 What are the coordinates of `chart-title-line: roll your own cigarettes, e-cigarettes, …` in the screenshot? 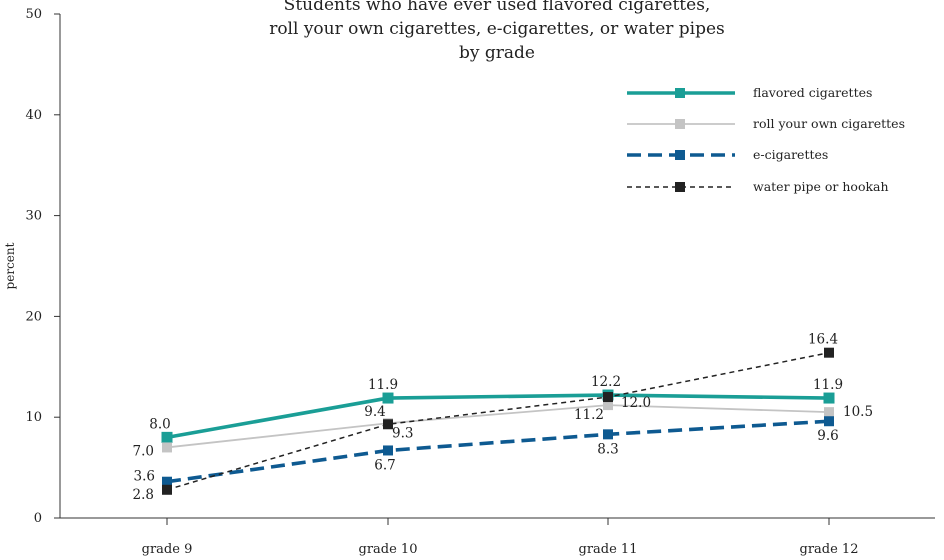 It's located at (497, 29).